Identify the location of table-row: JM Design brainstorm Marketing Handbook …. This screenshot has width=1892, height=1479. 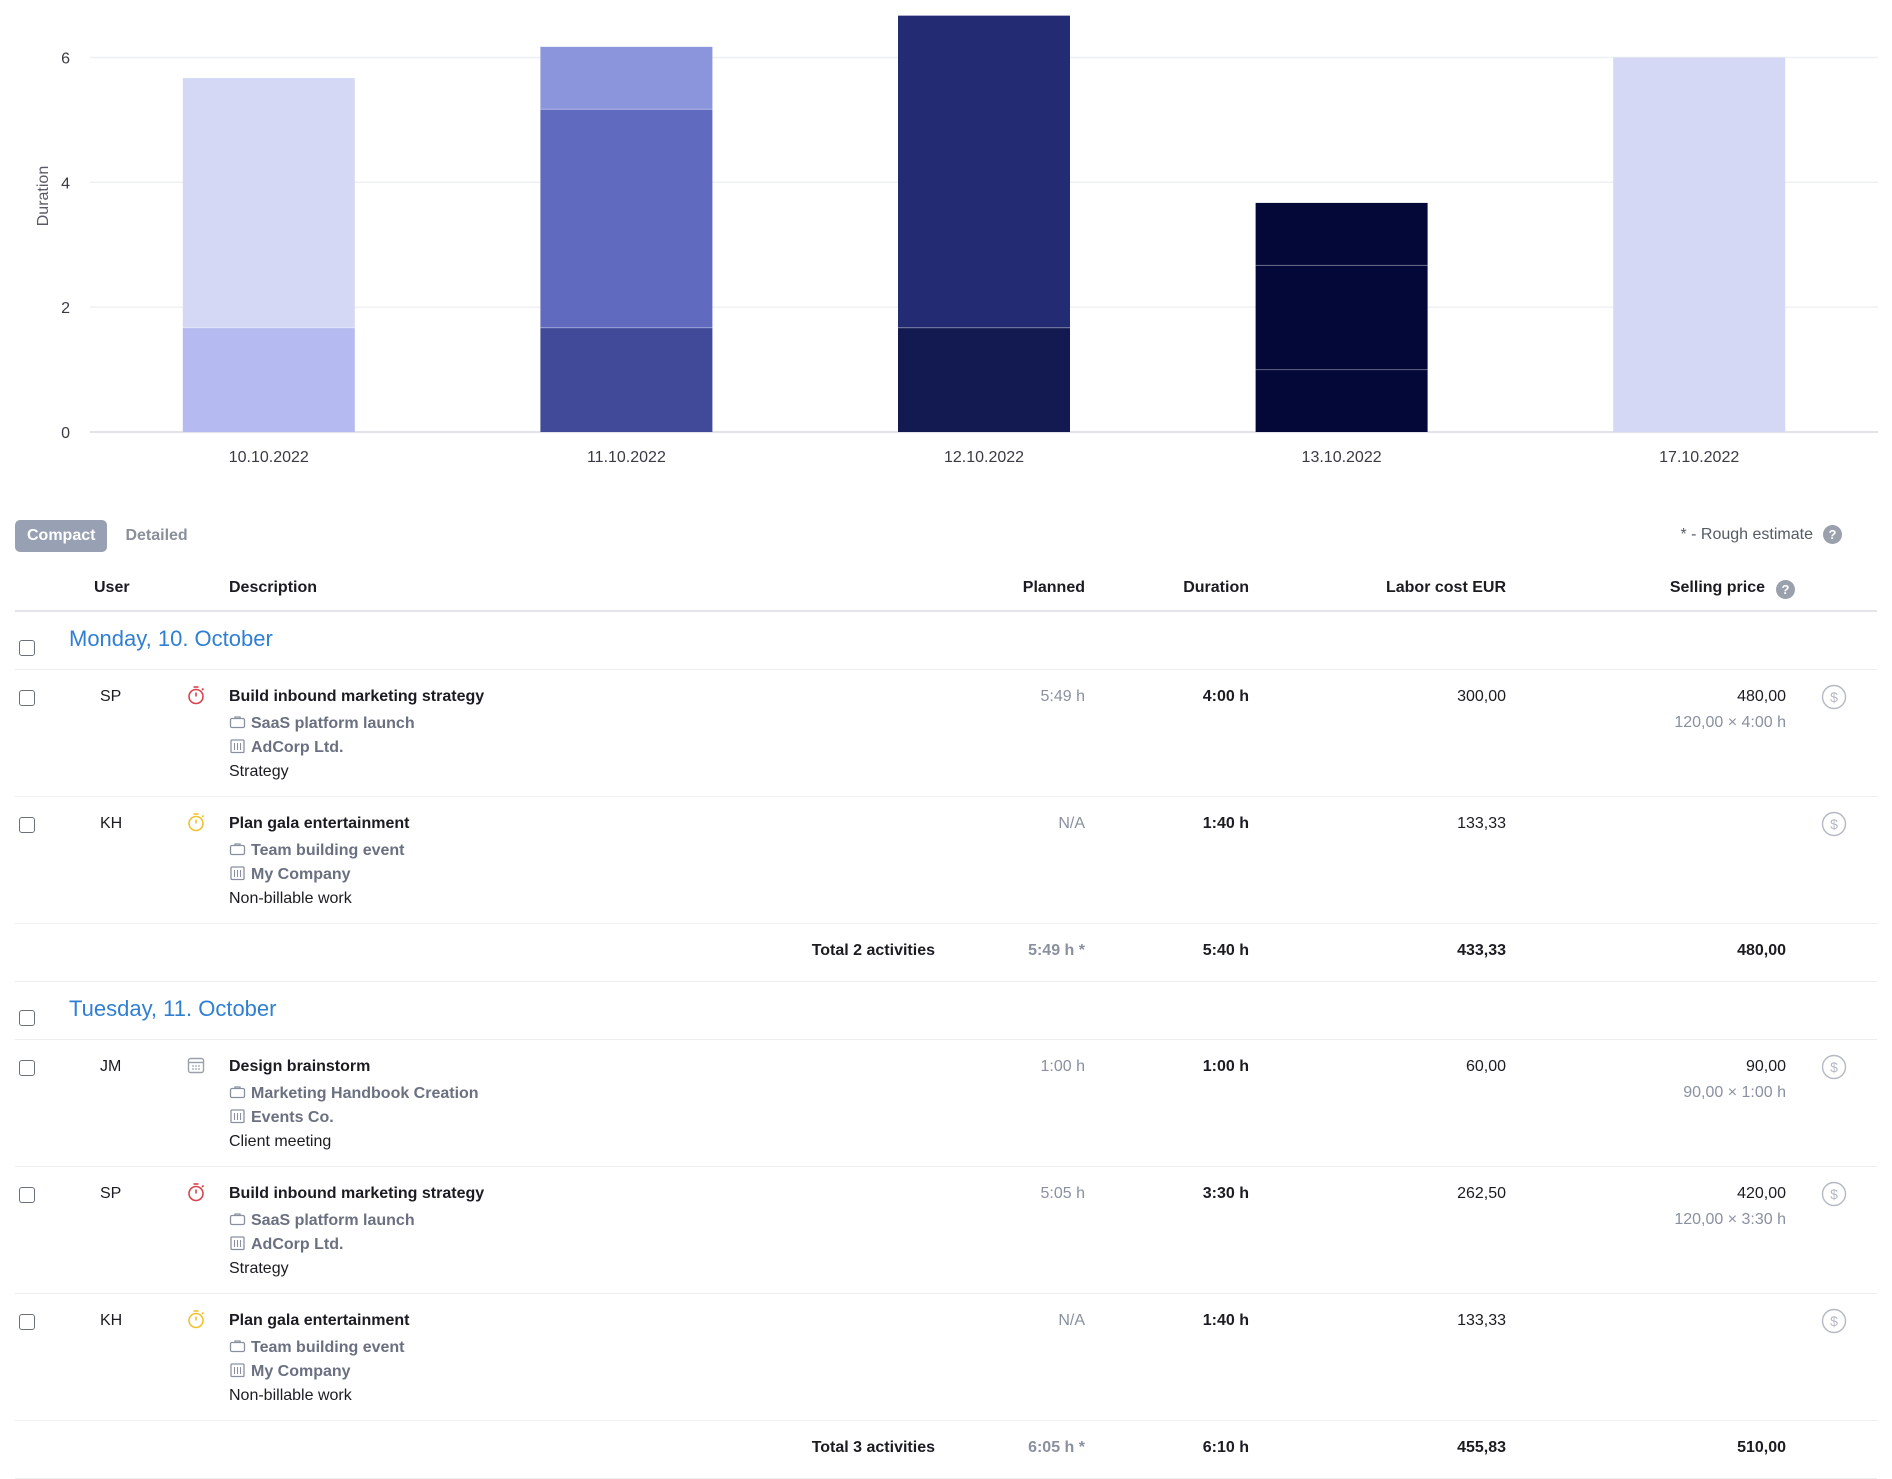
(946, 1103).